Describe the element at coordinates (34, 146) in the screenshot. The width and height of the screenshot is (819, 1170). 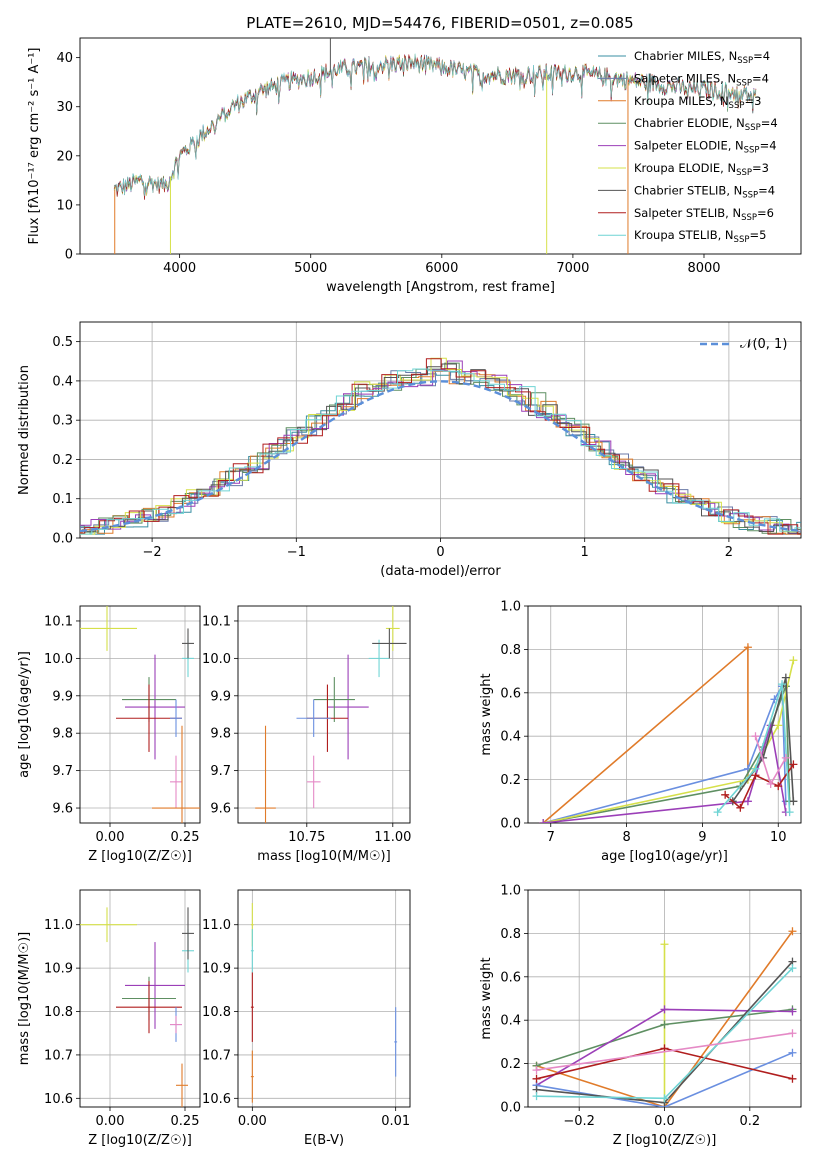
I see `spectrum-ylabel: Flux [fλ10⁻¹⁷ erg cm⁻² s⁻¹ A⁻¹]` at that location.